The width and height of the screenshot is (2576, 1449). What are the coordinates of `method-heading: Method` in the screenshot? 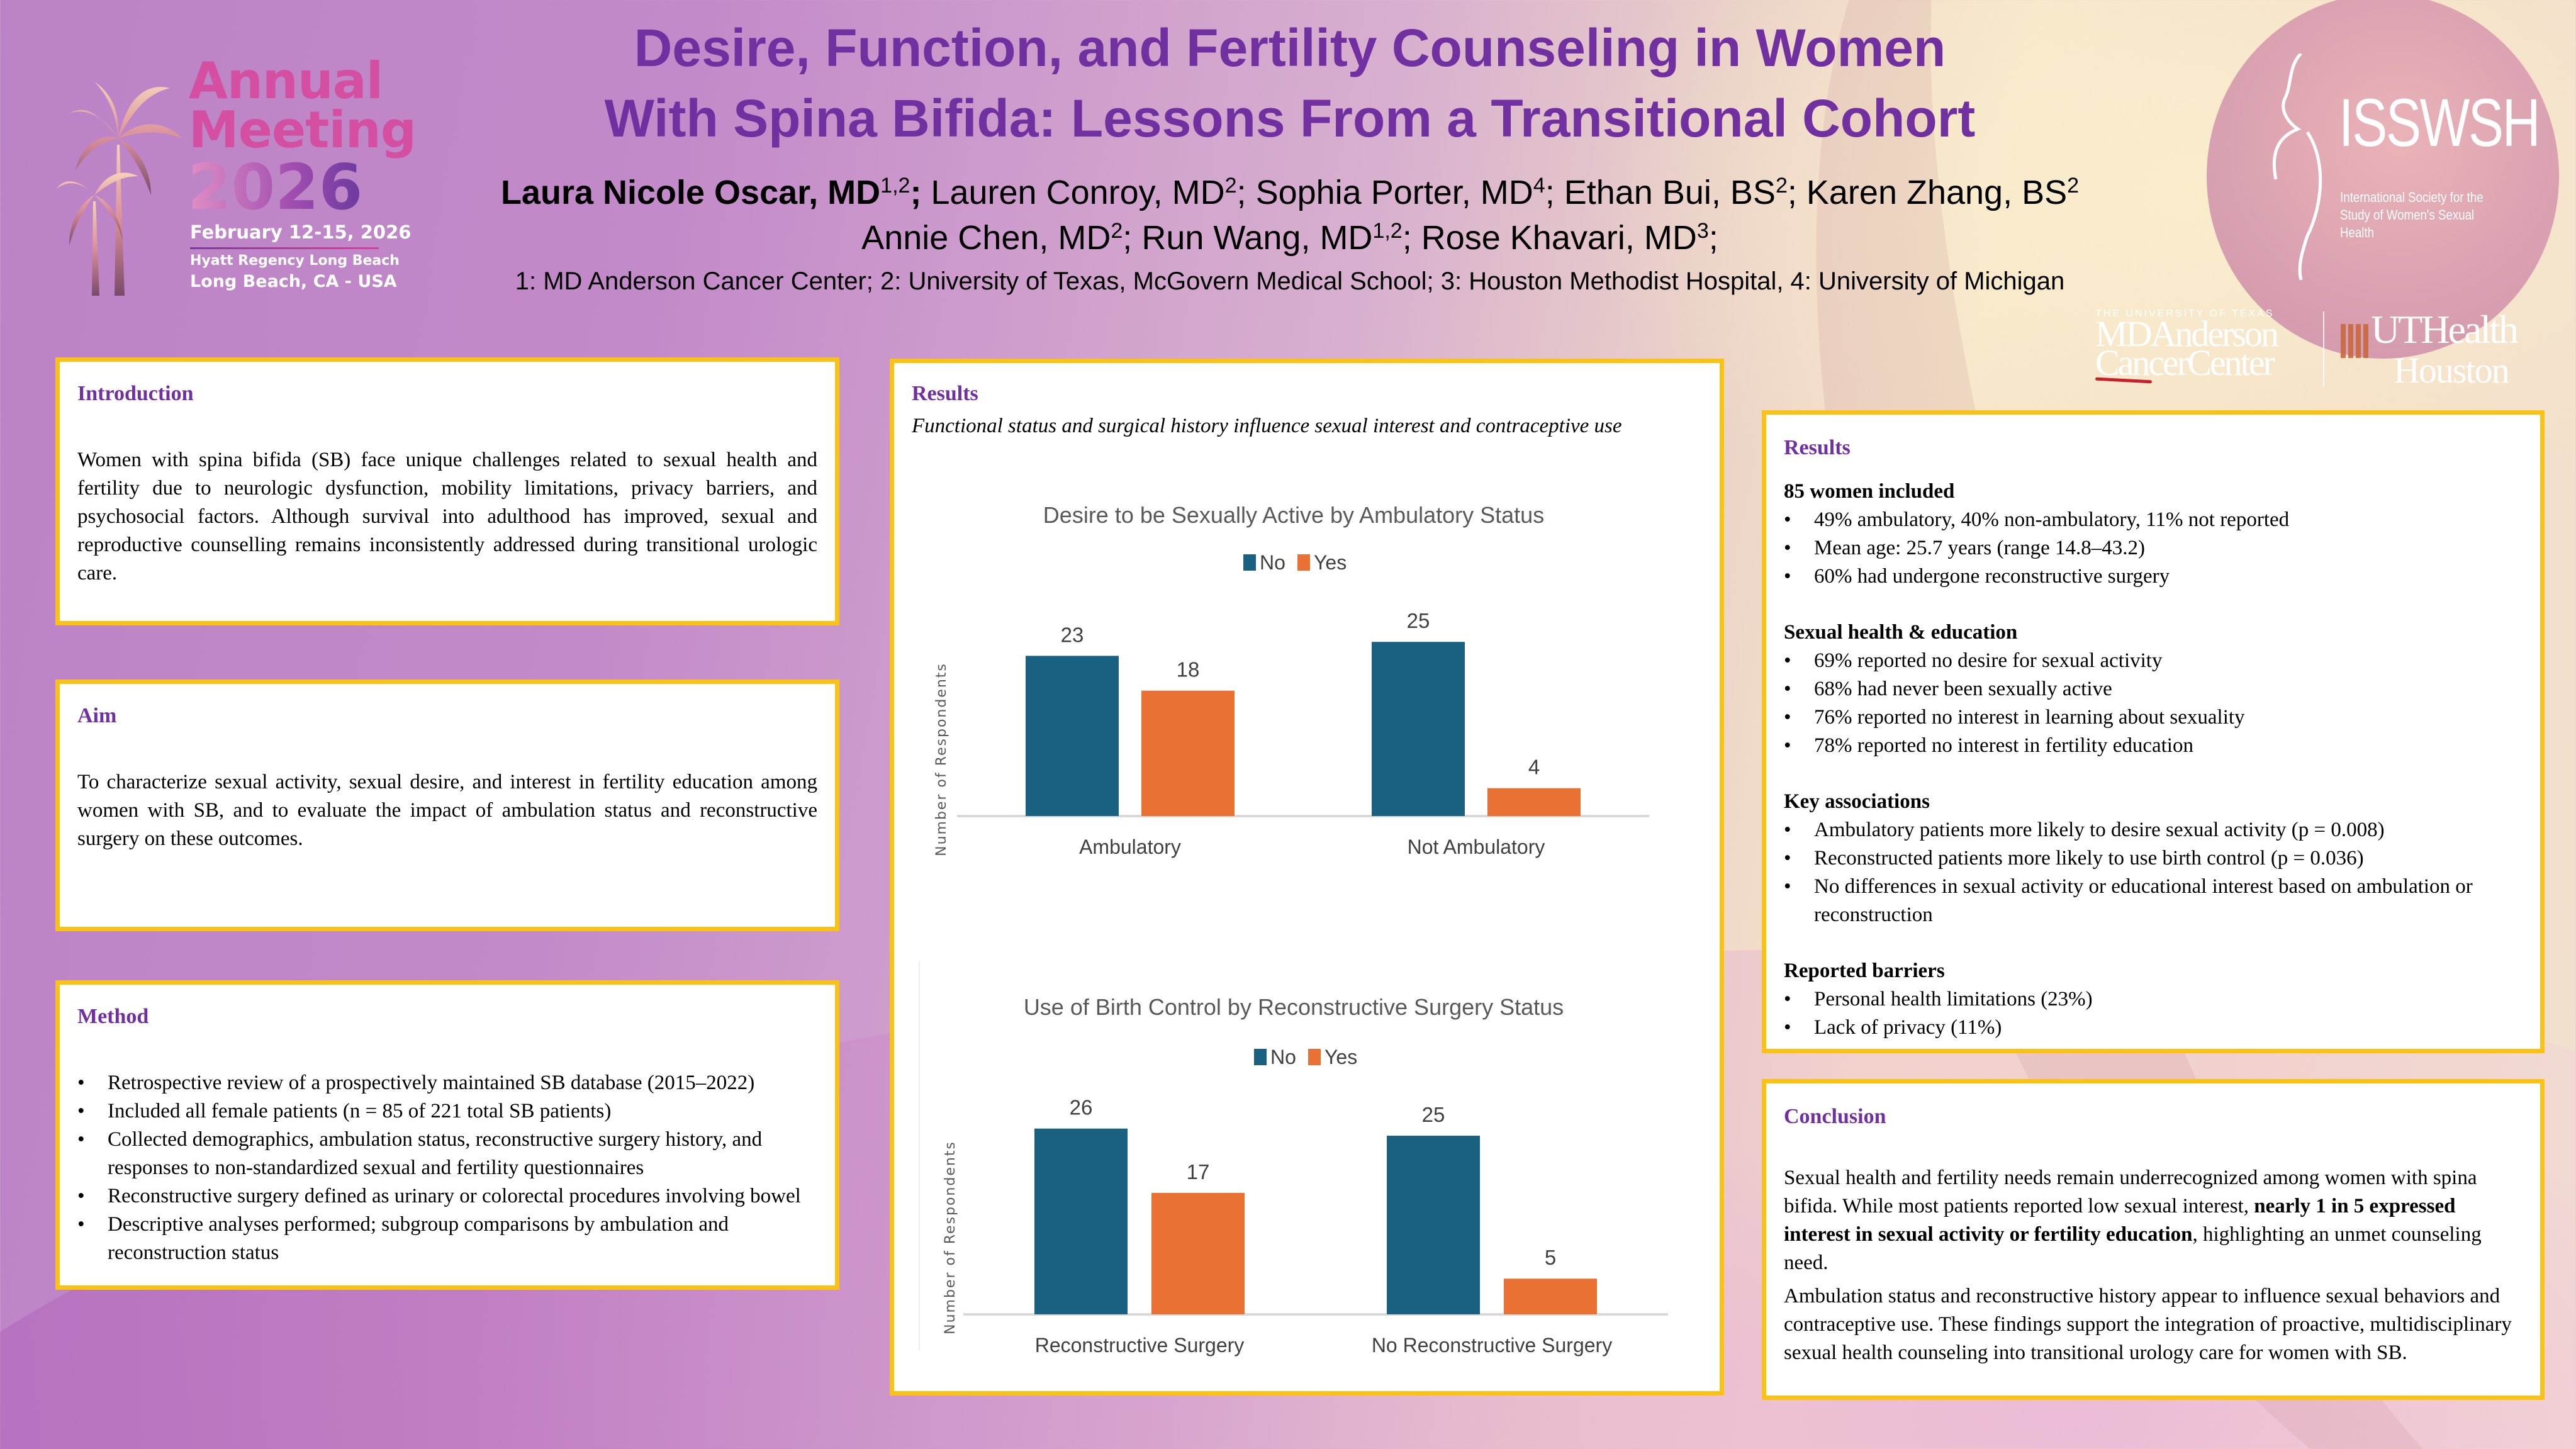 It's located at (113, 1016).